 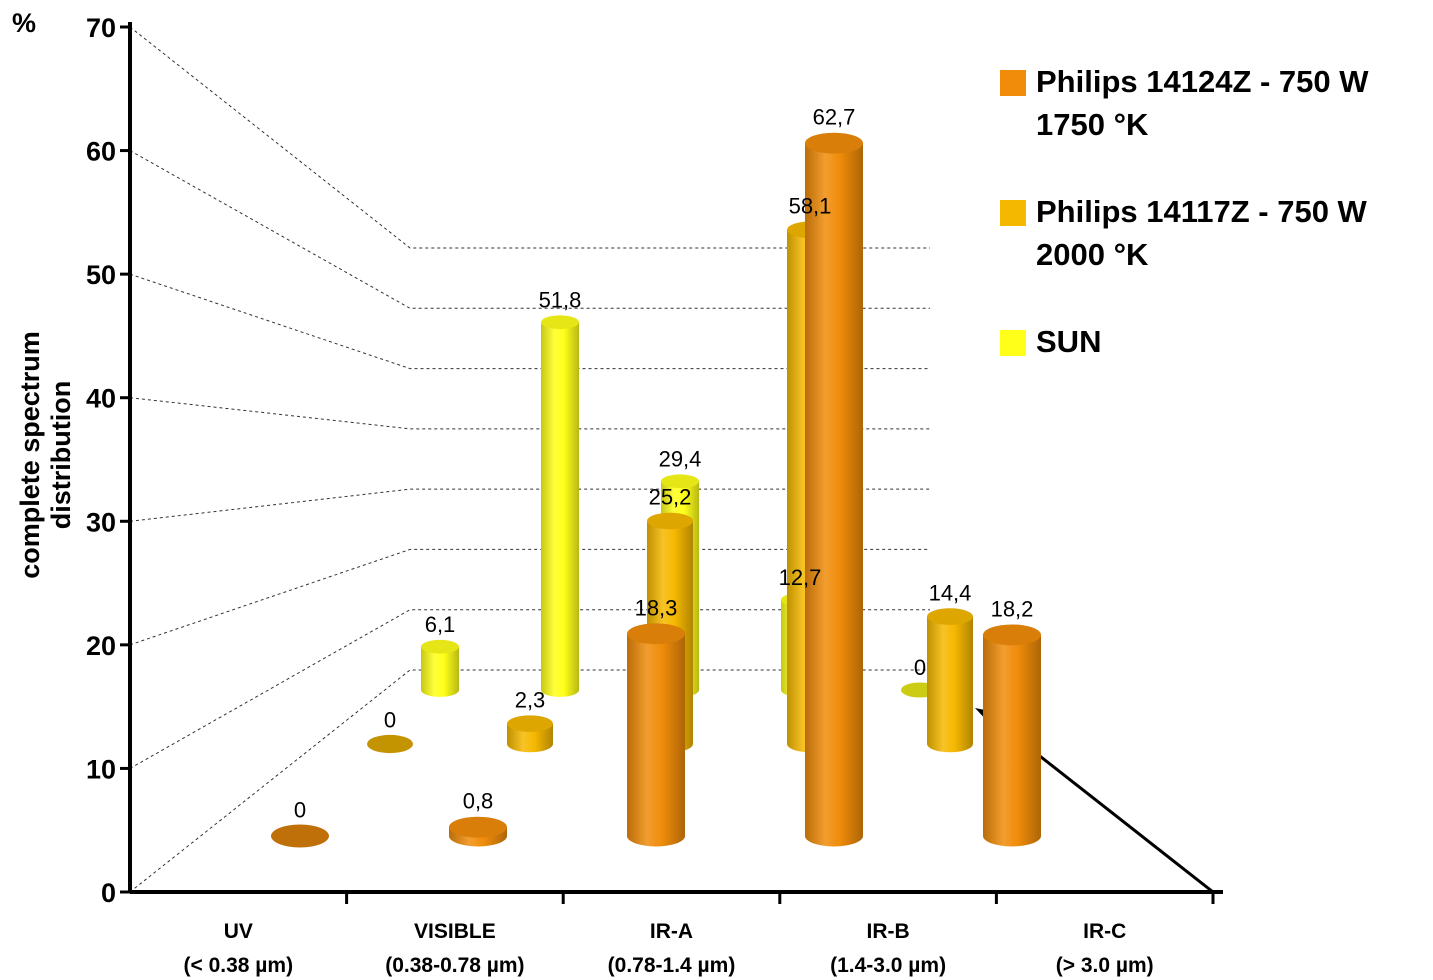 I want to click on y-tick-label: 70, so click(x=101, y=28).